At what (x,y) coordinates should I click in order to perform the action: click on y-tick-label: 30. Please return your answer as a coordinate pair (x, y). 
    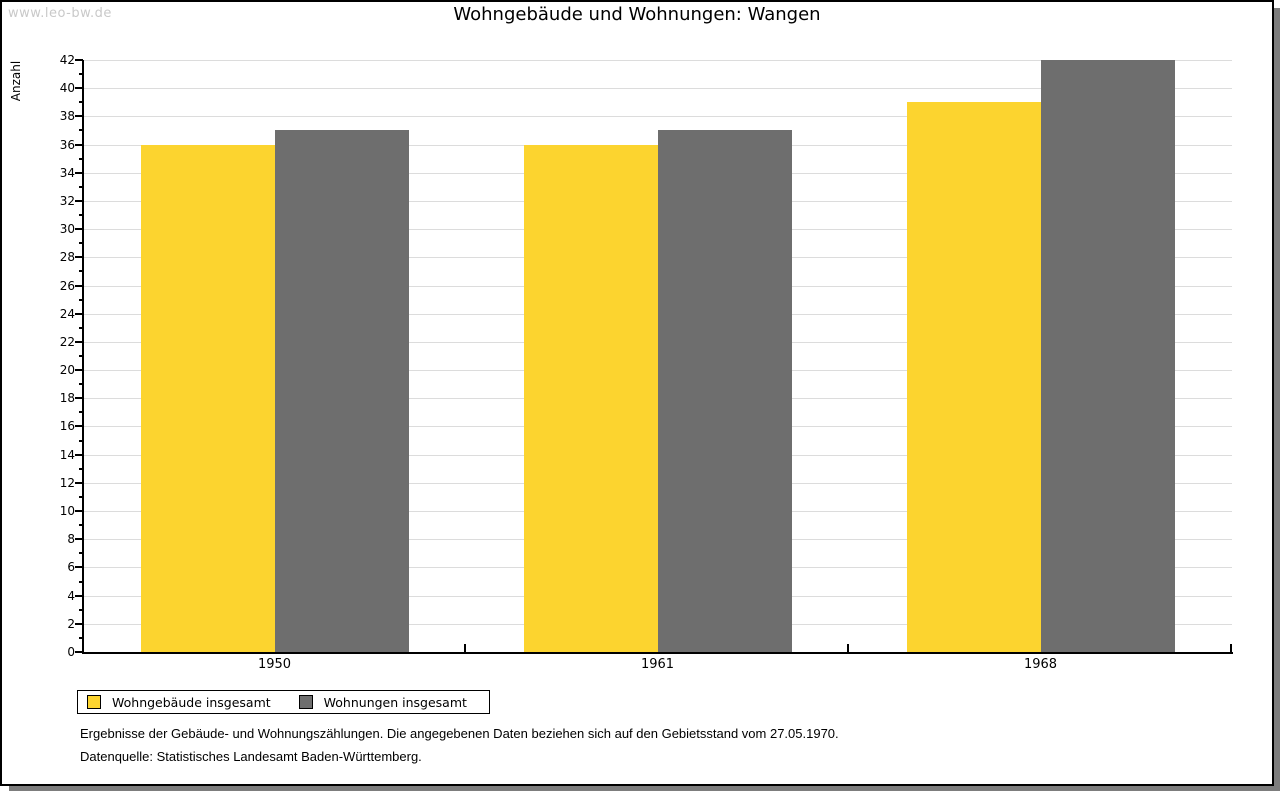
    Looking at the image, I should click on (67, 229).